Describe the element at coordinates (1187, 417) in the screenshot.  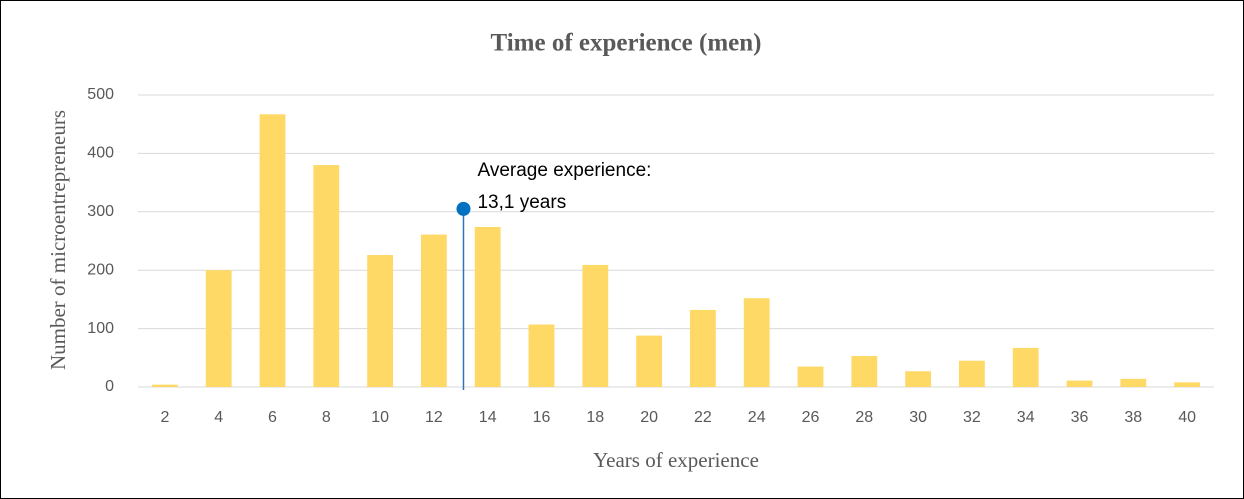
I see `x-tick-label: 40` at that location.